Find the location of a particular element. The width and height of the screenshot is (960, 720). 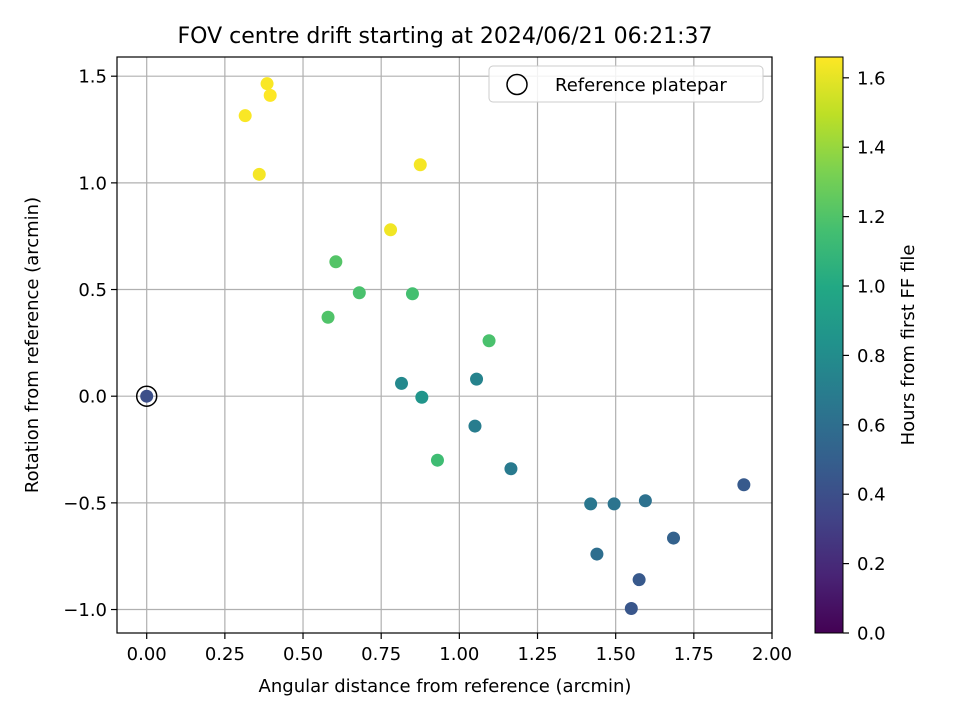

colorbar-tick-label: 1.4 is located at coordinates (871, 148).